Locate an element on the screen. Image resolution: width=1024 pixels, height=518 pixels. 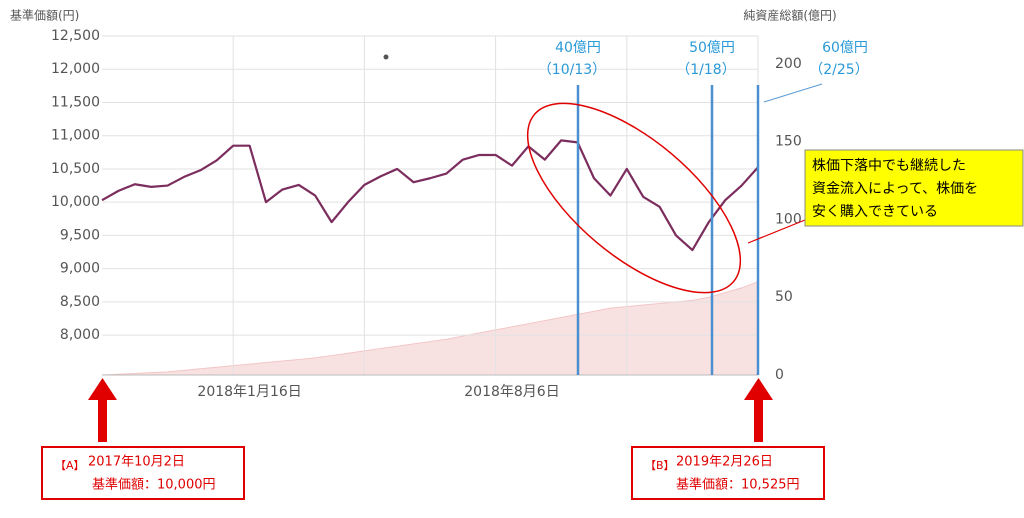
y2-tick-label: 150 is located at coordinates (788, 142).